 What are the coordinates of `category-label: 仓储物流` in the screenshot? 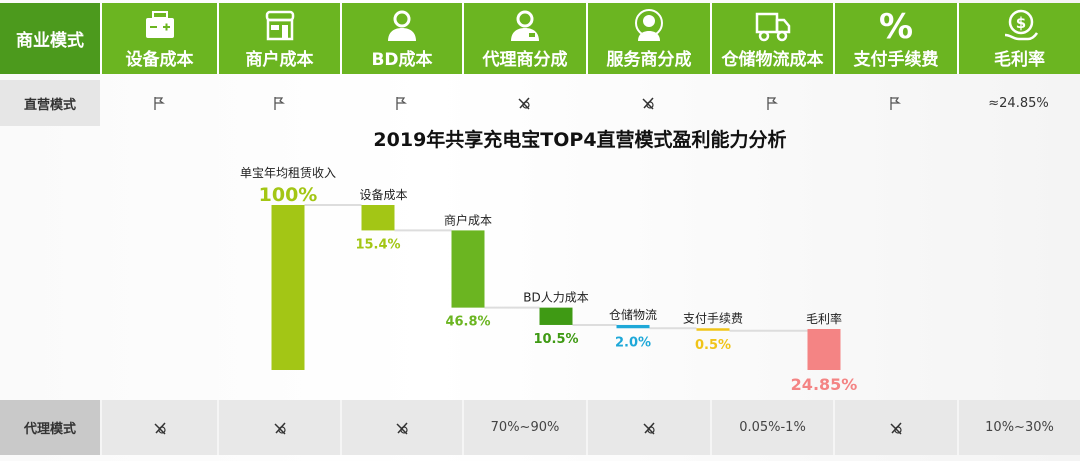 It's located at (633, 314).